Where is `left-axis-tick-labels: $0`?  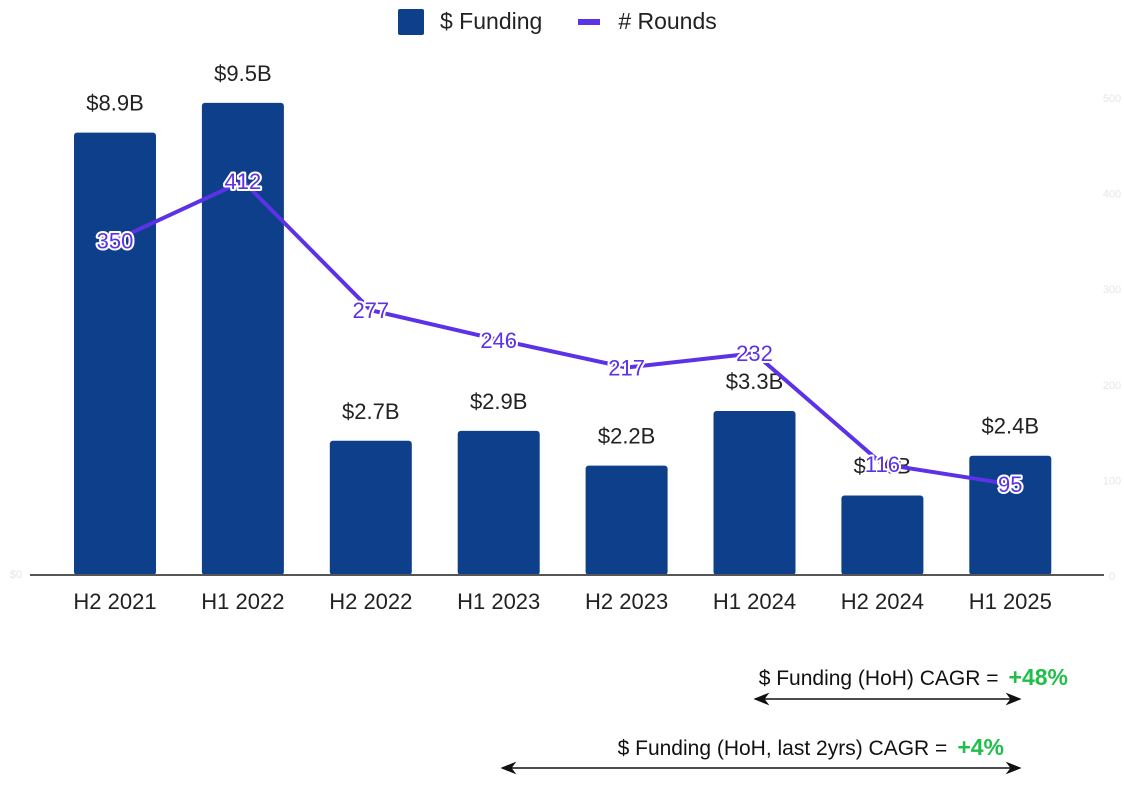
left-axis-tick-labels: $0 is located at coordinates (16, 575).